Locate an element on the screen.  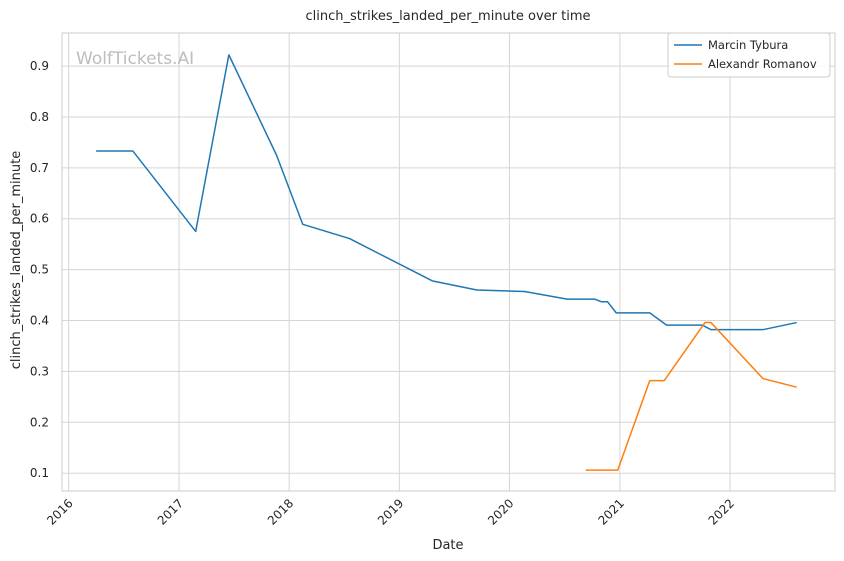
x-tick-label: 2021 is located at coordinates (610, 511).